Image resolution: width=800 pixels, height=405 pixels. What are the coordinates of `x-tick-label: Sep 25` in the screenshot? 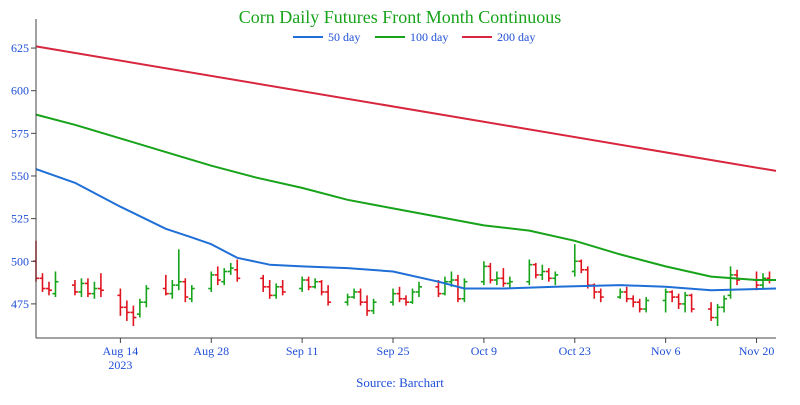 It's located at (393, 351).